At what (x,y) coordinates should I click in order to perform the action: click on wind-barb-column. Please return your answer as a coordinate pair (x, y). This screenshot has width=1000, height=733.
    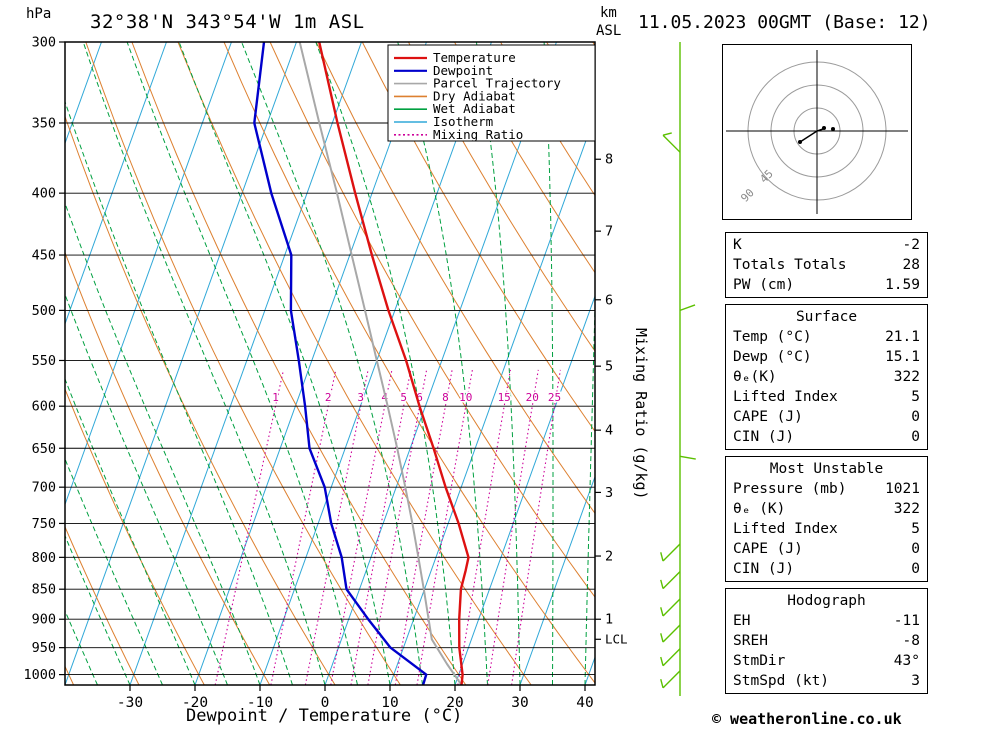
    Looking at the image, I should click on (678, 369).